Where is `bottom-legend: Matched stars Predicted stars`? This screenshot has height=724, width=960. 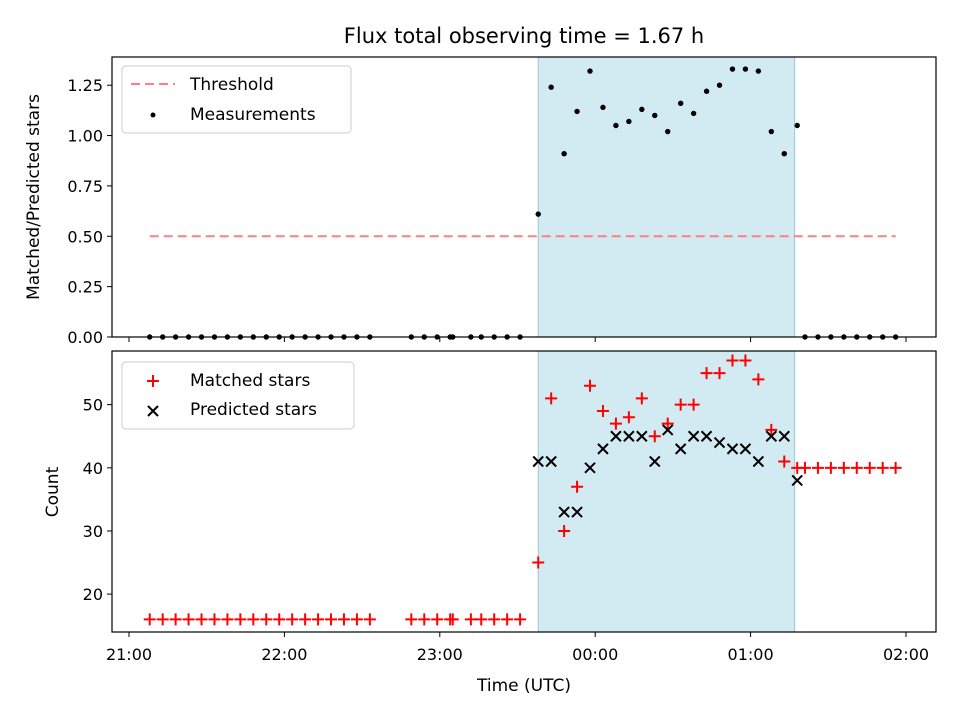
bottom-legend: Matched stars Predicted stars is located at coordinates (238, 395).